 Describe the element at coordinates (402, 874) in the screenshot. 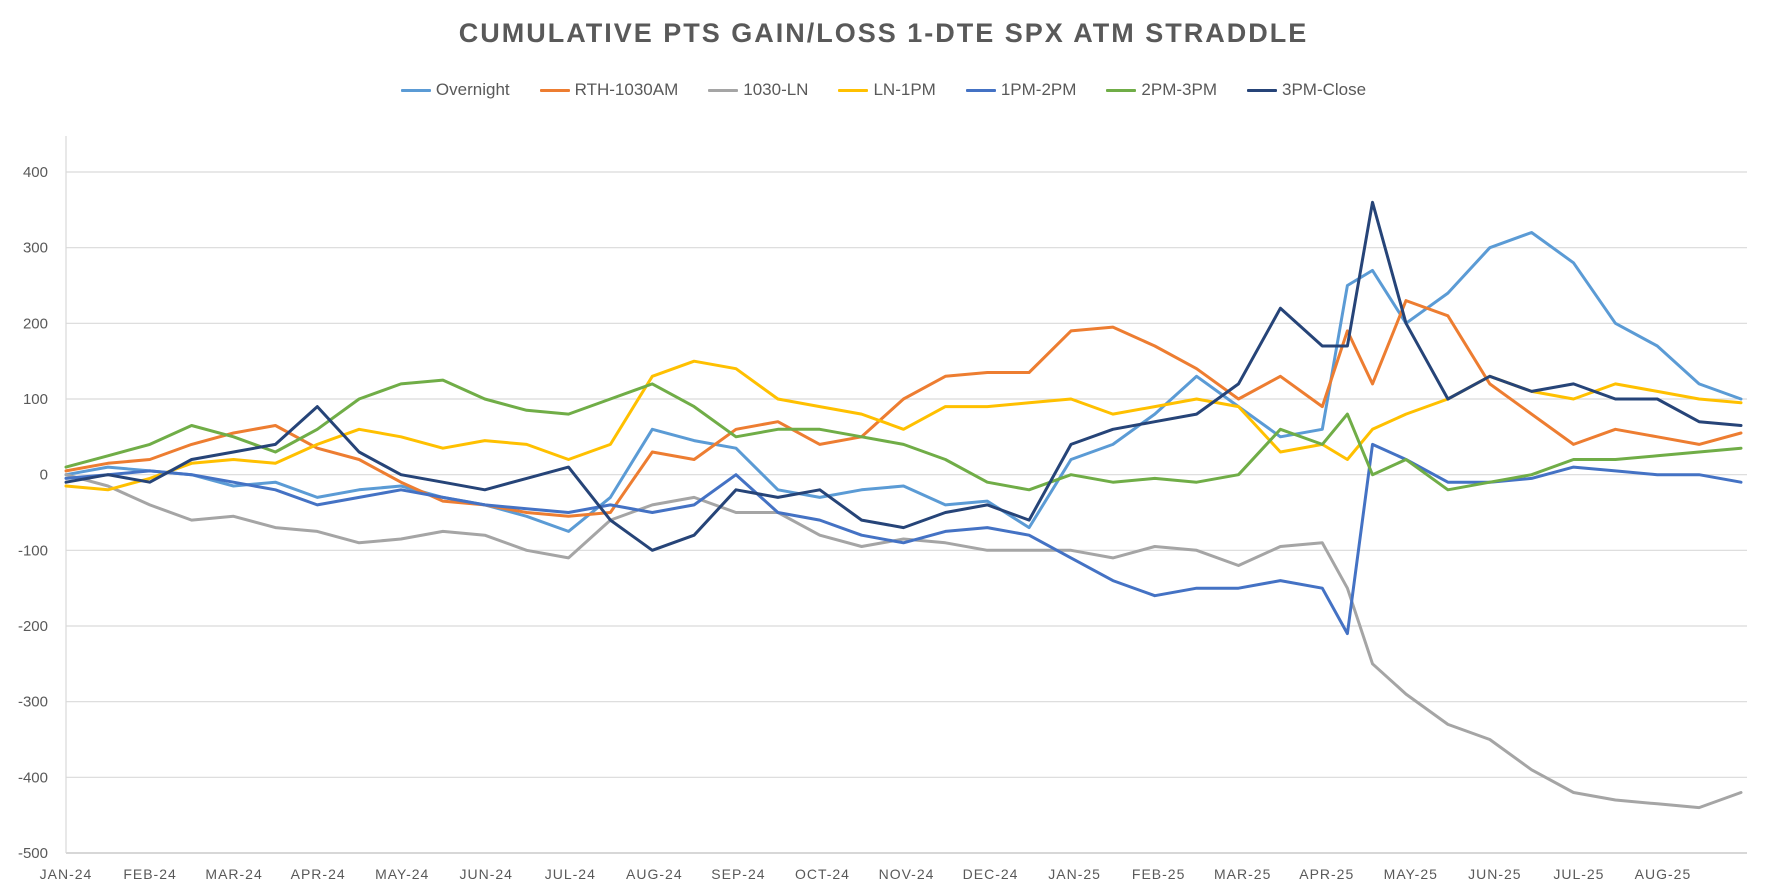

I see `x-tick-label: MAY-24` at that location.